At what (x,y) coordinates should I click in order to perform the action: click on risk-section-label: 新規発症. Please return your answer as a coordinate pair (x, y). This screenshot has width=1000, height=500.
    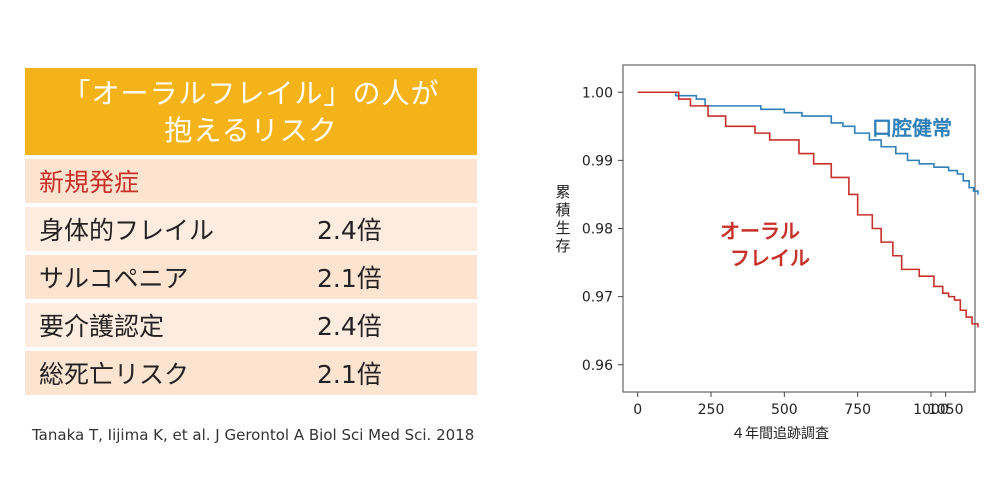
    Looking at the image, I should click on (89, 182).